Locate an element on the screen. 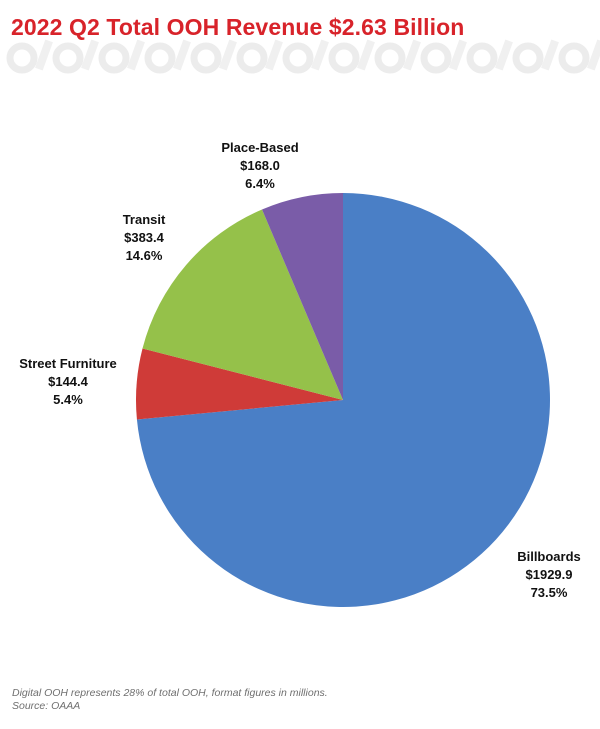  slice-label-value-street-furniture: $144.4 is located at coordinates (68, 381).